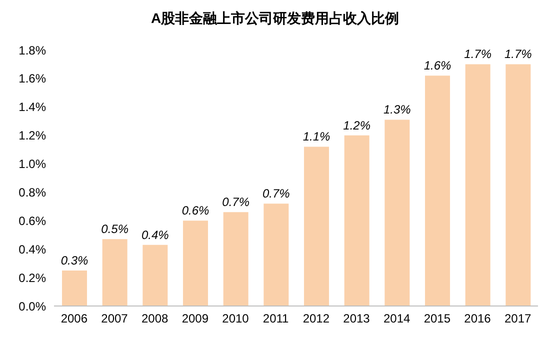 The image size is (550, 337). What do you see at coordinates (195, 319) in the screenshot?
I see `x-tick-label: 2009` at bounding box center [195, 319].